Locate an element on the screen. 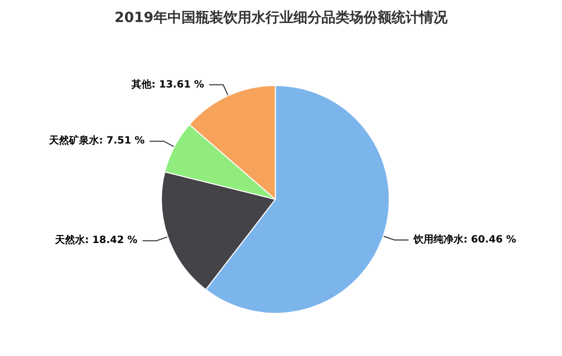 This screenshot has width=562, height=356. slice-label: 饮用纯净水: 60.46 % is located at coordinates (464, 240).